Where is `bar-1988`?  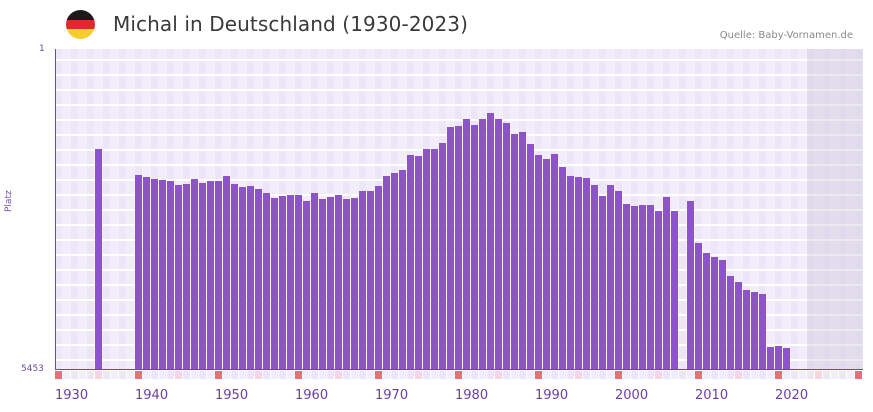
bar-1988 is located at coordinates (522, 251).